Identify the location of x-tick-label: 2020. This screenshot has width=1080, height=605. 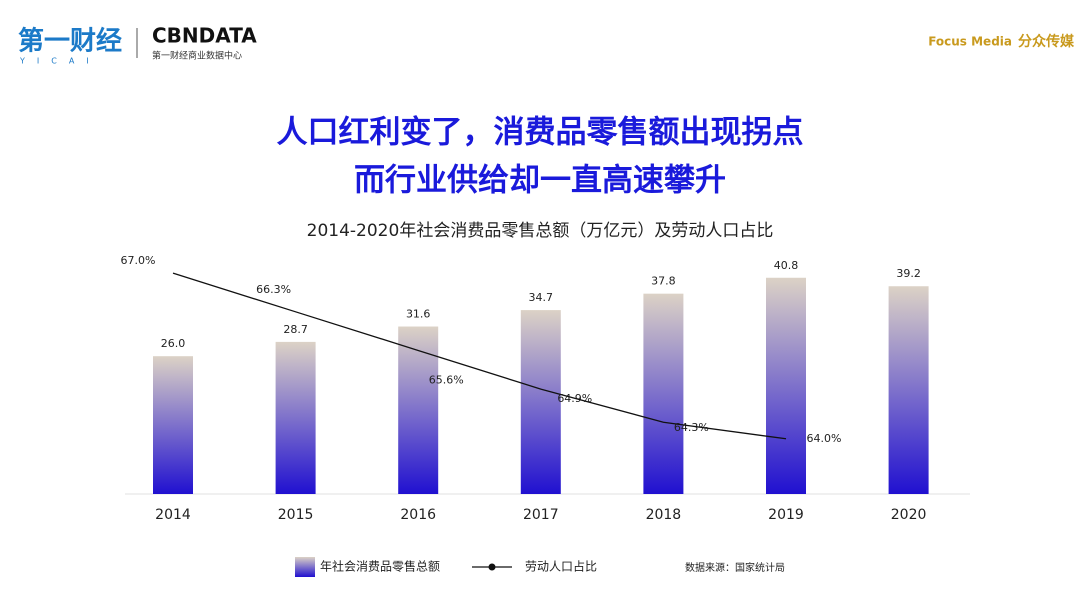
(909, 515).